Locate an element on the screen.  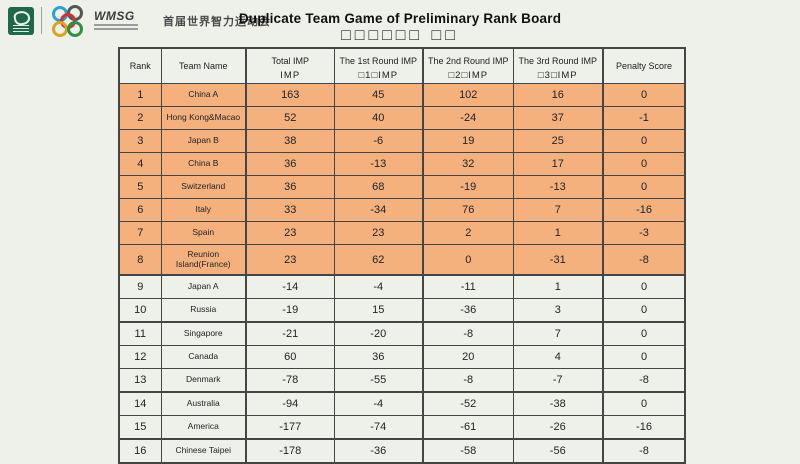
rank-cell: 2 is located at coordinates (140, 118).